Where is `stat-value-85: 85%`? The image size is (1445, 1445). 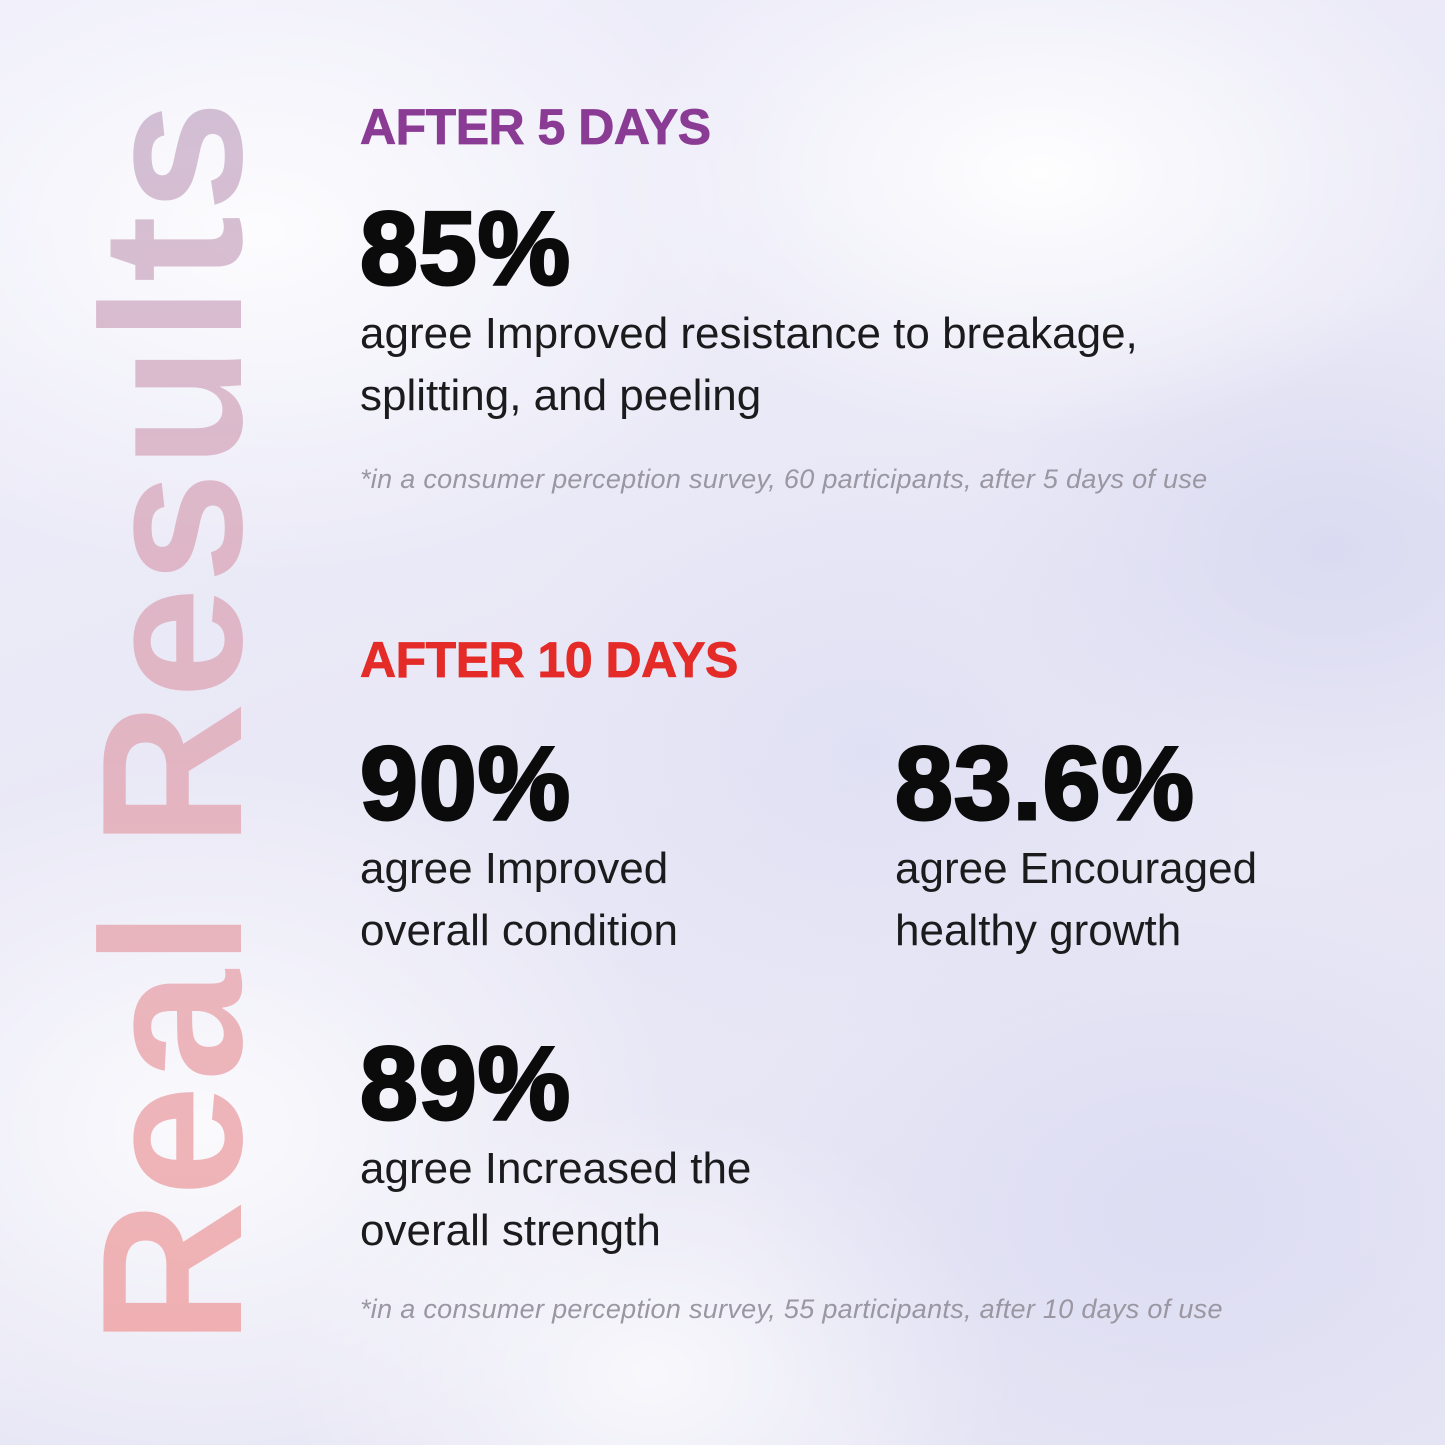
stat-value-85: 85% is located at coordinates (465, 249).